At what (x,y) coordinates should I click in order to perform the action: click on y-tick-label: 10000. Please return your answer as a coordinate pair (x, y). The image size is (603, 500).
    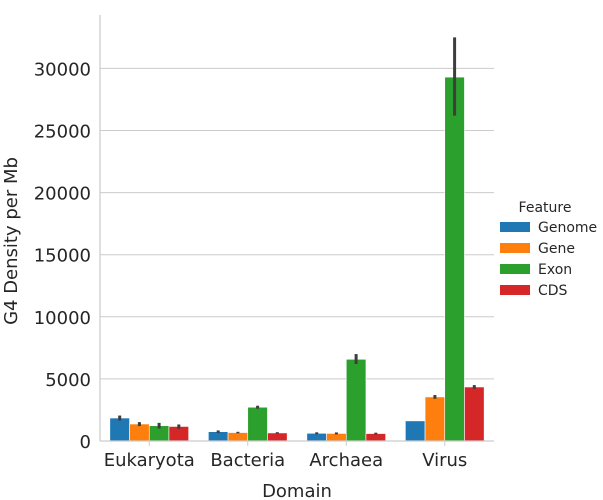
    Looking at the image, I should click on (62, 318).